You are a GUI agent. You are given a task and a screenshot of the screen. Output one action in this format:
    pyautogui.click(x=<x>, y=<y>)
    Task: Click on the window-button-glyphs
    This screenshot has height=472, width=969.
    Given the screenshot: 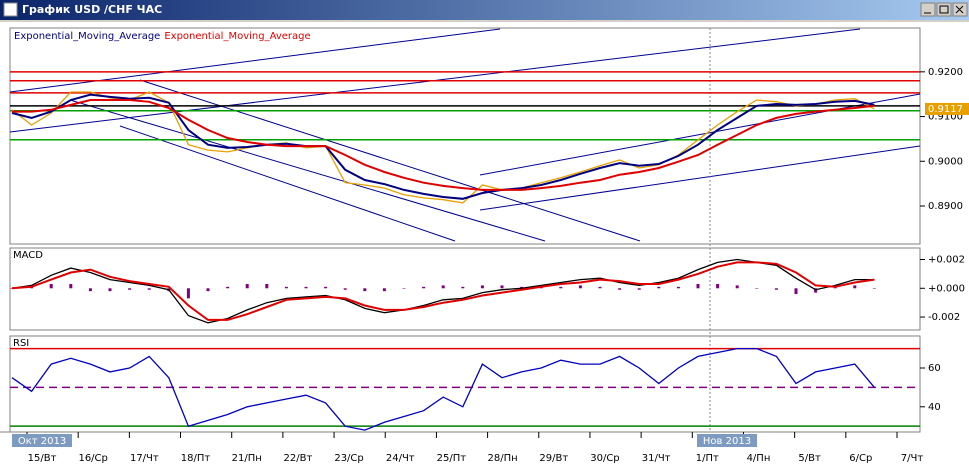 What is the action you would take?
    pyautogui.click(x=944, y=9)
    